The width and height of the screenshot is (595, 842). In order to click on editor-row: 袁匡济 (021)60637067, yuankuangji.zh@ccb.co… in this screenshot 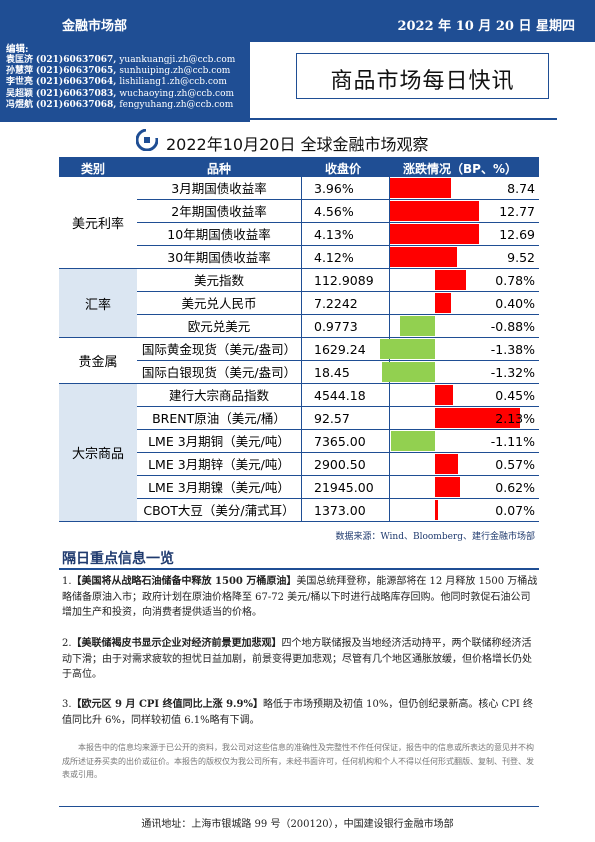, I will do `click(128, 60)`.